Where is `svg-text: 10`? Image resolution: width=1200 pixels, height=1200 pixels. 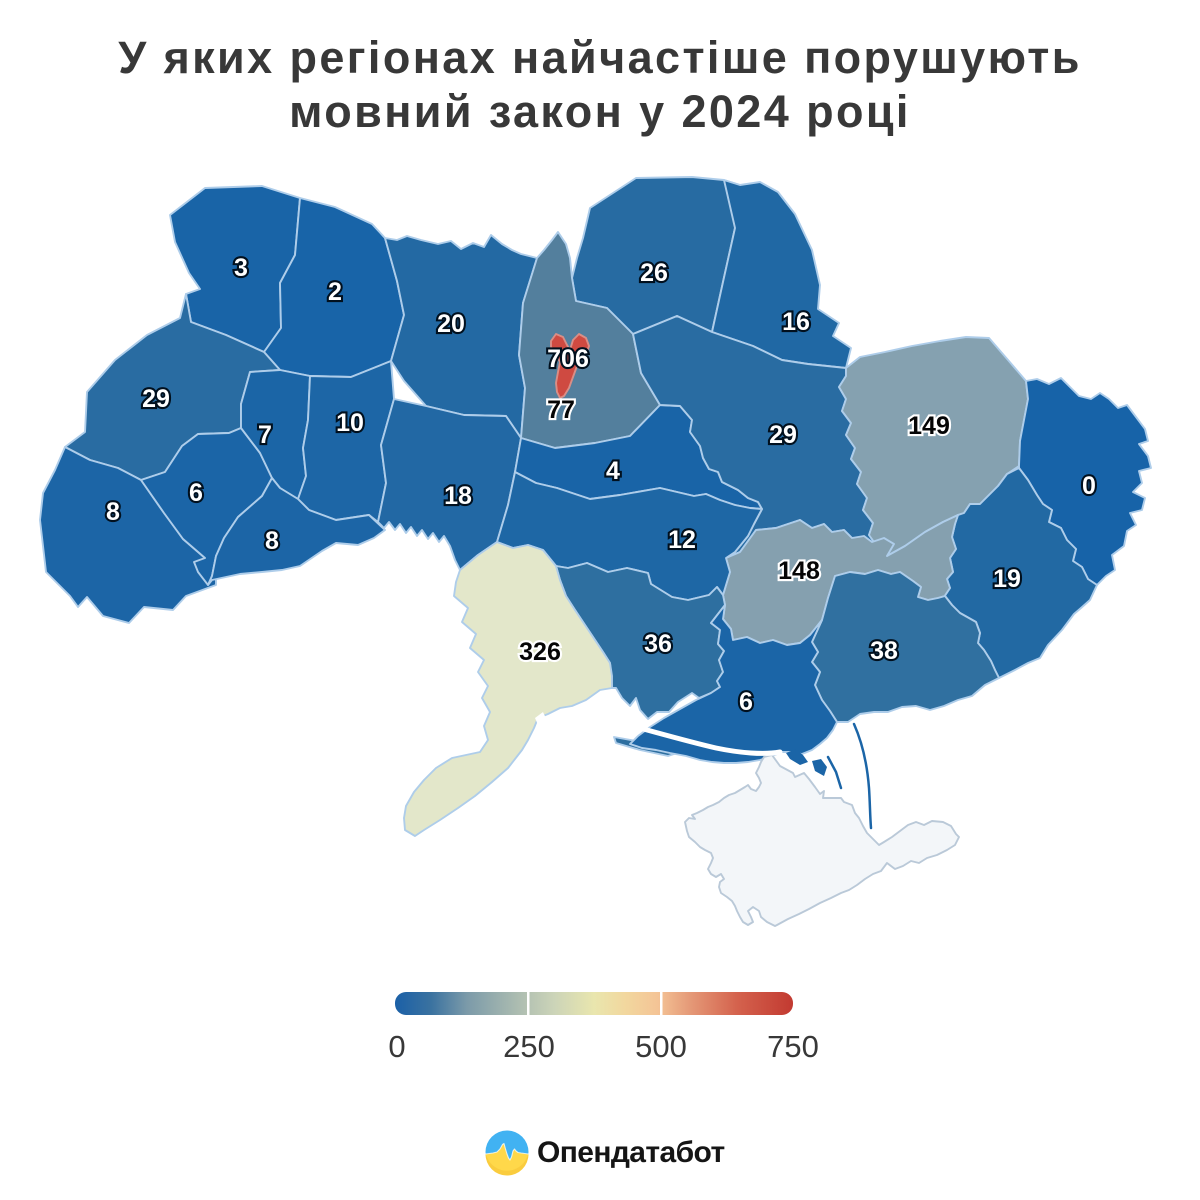 svg-text: 10 is located at coordinates (350, 423).